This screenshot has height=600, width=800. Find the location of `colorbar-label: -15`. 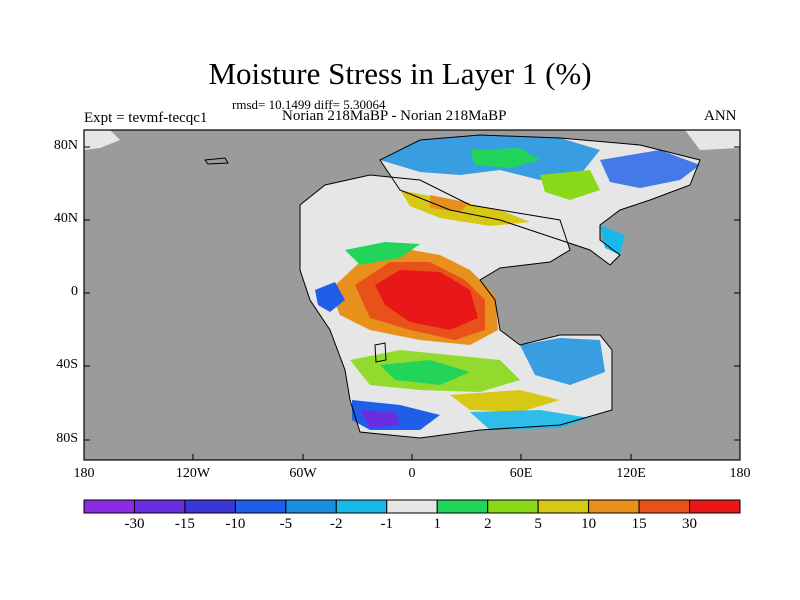

colorbar-label: -15 is located at coordinates (184, 524).